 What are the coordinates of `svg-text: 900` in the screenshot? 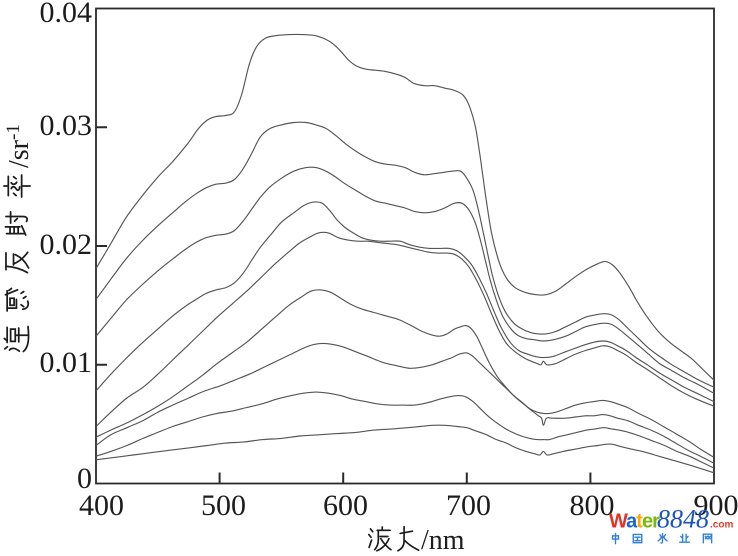 It's located at (716, 505).